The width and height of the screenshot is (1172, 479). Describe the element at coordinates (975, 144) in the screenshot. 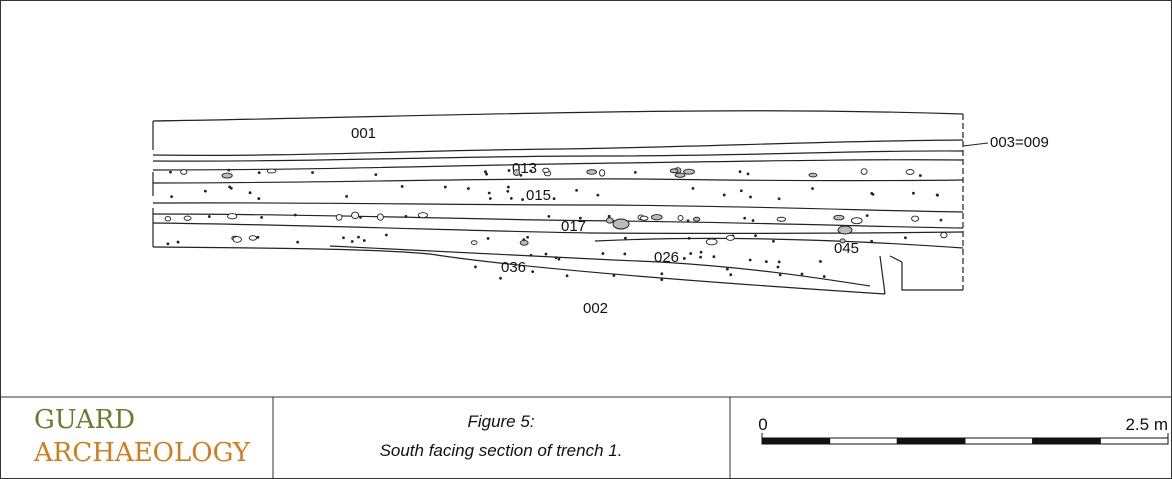

I see `leader-line` at that location.